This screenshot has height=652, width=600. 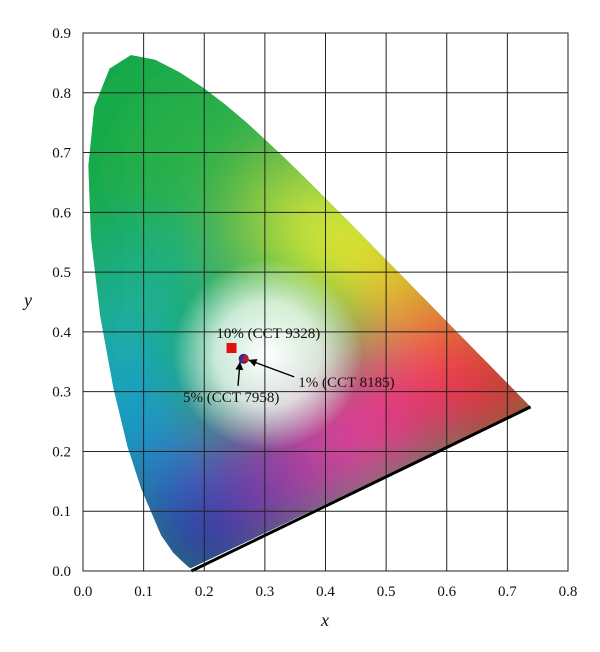 What do you see at coordinates (61, 154) in the screenshot?
I see `y-tick-label: 0.7` at bounding box center [61, 154].